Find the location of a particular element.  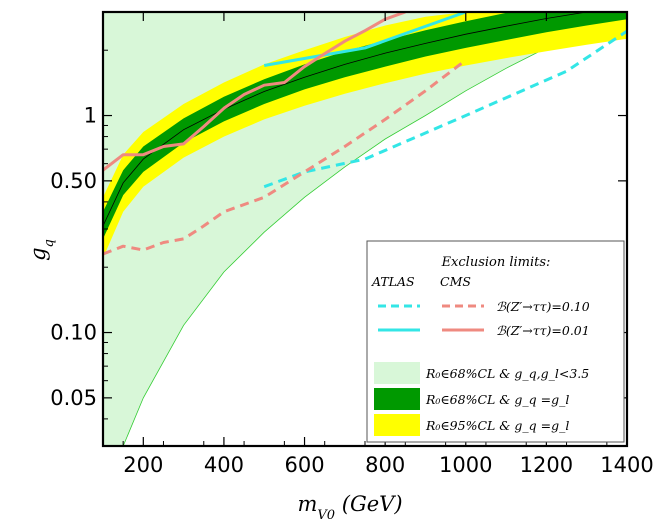

y-axis-label-g: g is located at coordinates (38, 253).